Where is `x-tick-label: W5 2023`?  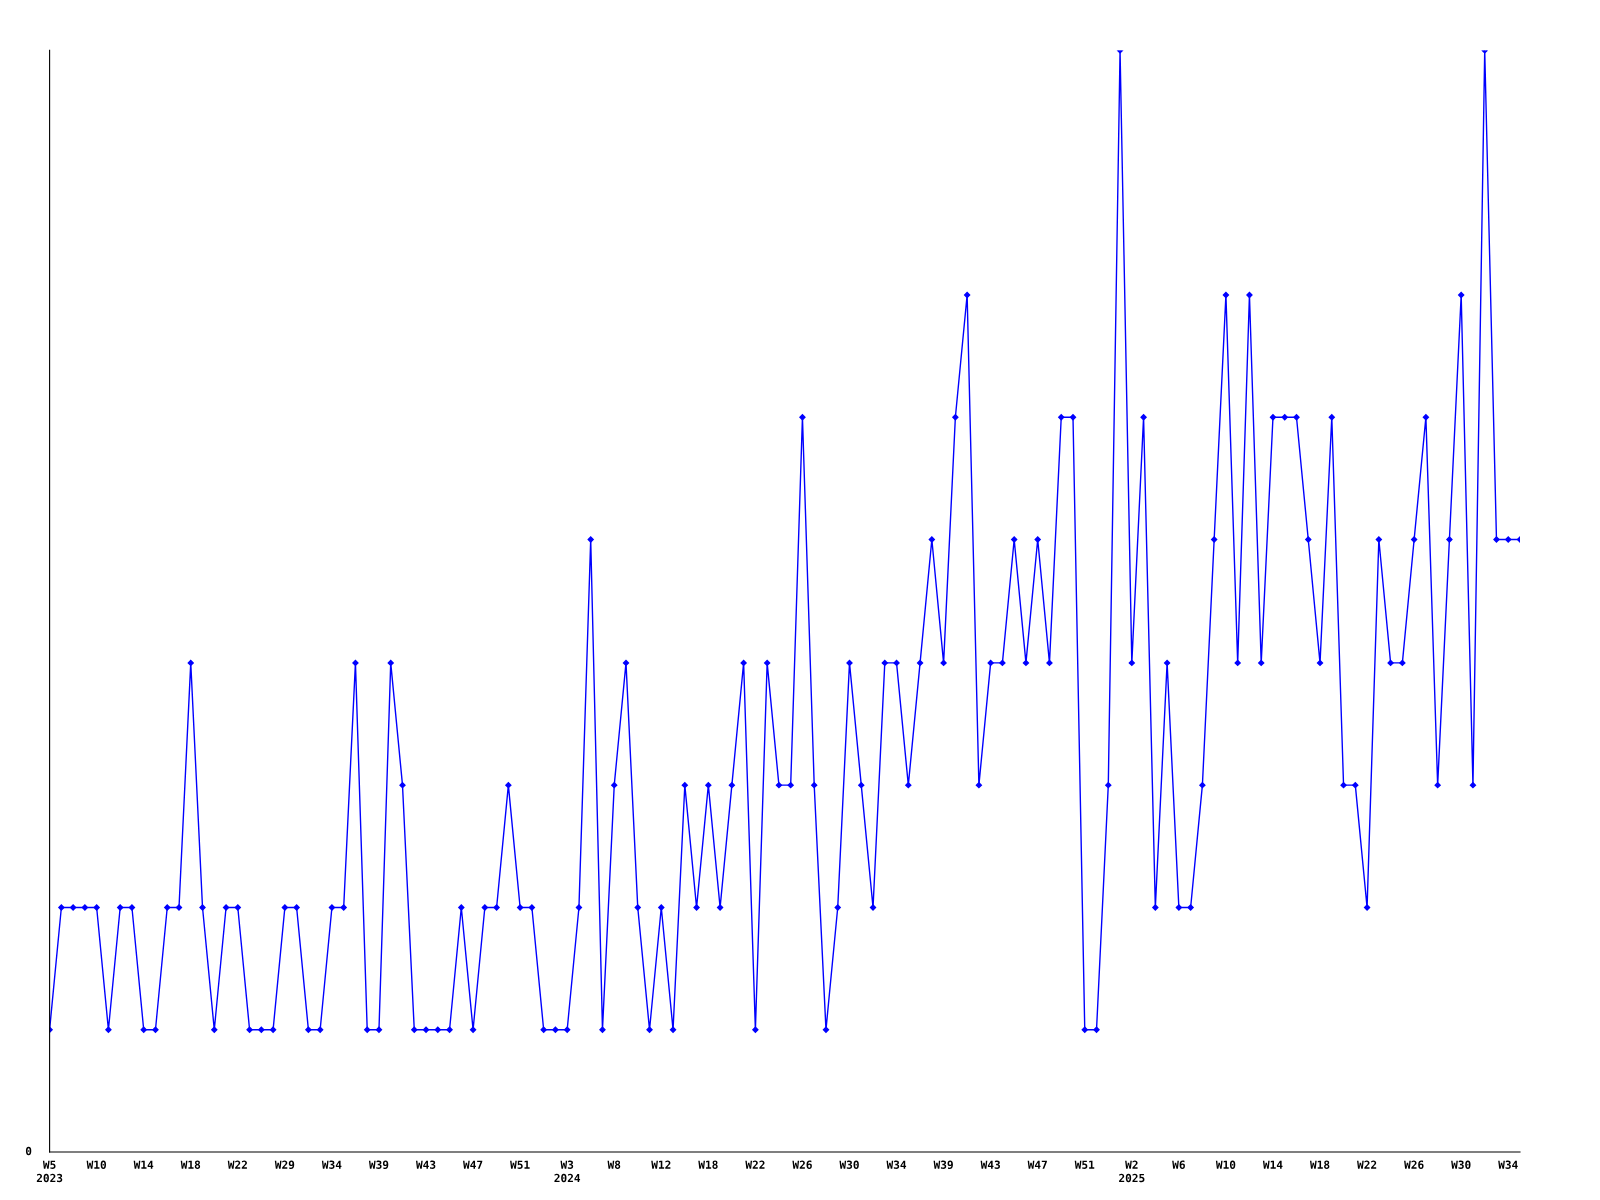
x-tick-label: W5 2023 is located at coordinates (49, 1171).